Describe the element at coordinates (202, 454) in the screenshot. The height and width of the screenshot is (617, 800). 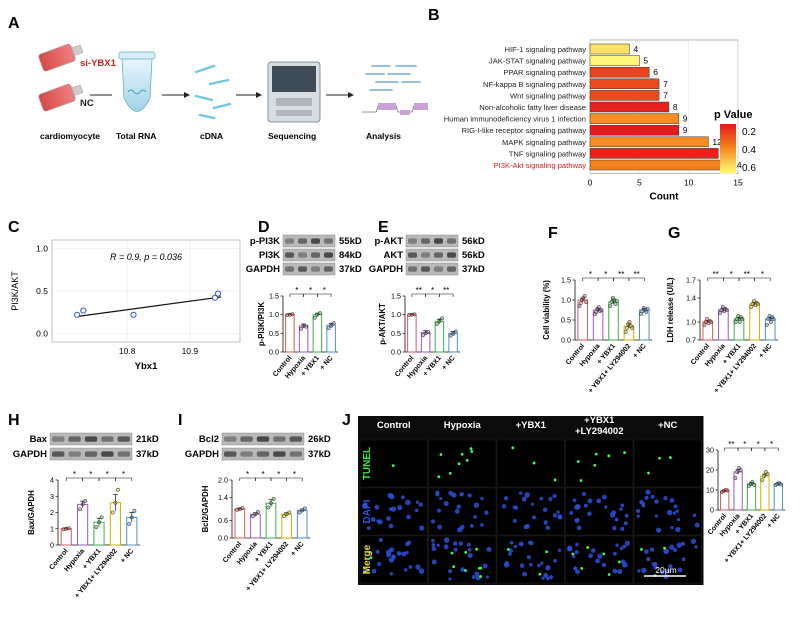
I see `blot-I-label-1: GAPDH` at that location.